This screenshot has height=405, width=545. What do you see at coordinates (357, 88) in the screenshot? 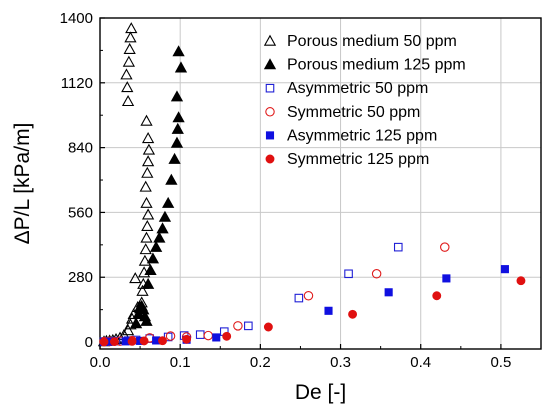
I see `legend-label: Asymmetric 50 ppm` at bounding box center [357, 88].